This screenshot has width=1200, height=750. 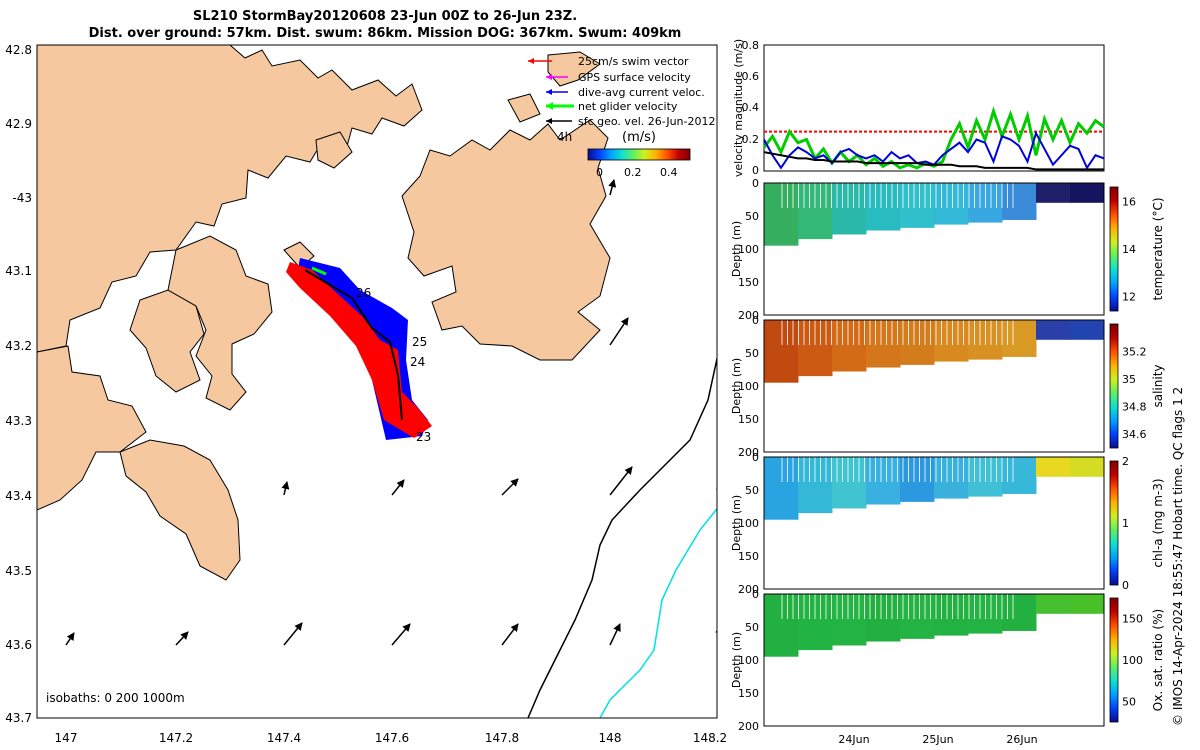 What do you see at coordinates (1125, 523) in the screenshot?
I see `colorbar-tick: 1` at bounding box center [1125, 523].